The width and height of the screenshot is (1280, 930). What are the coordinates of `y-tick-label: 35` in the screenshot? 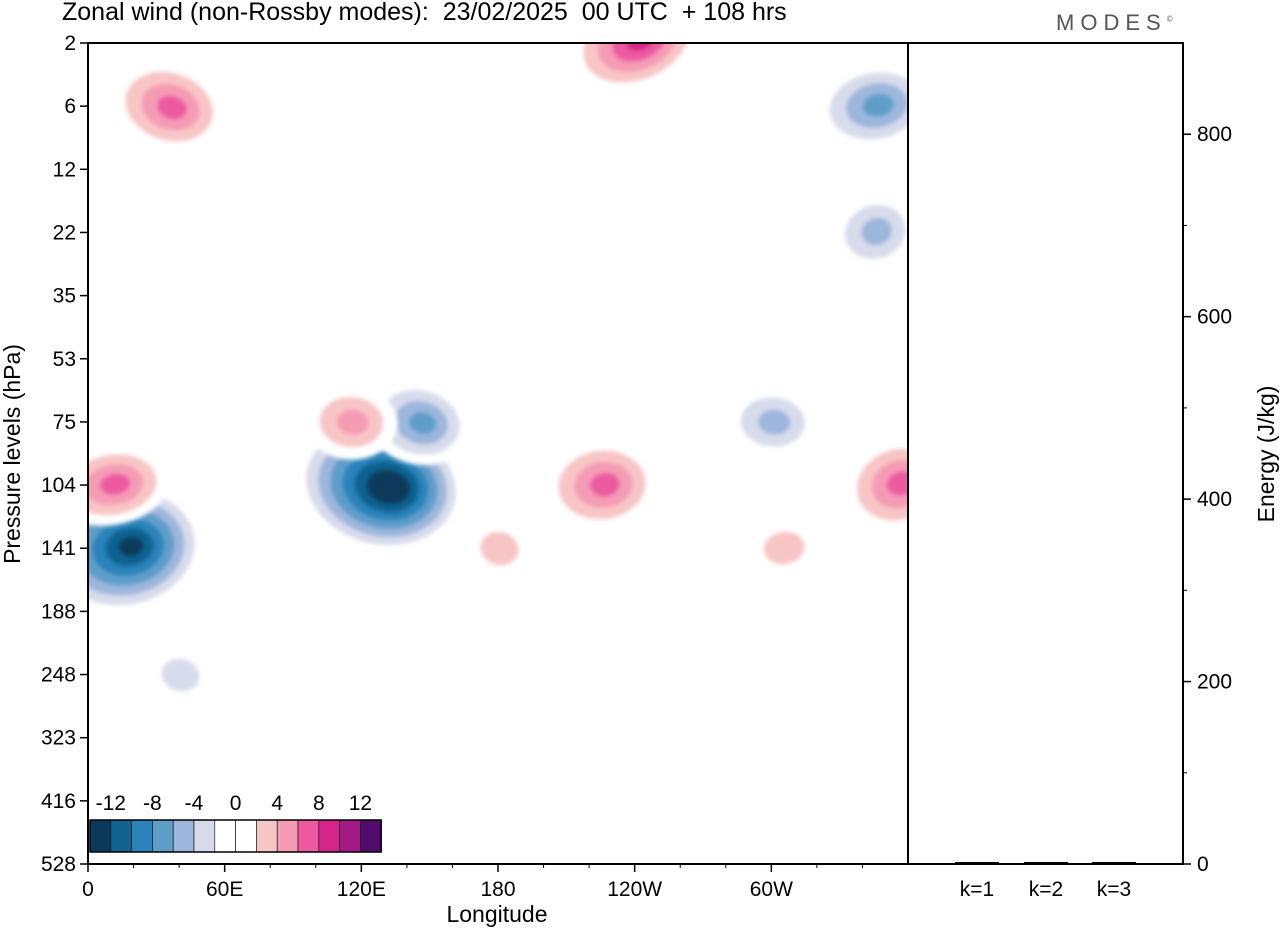 It's located at (64, 296).